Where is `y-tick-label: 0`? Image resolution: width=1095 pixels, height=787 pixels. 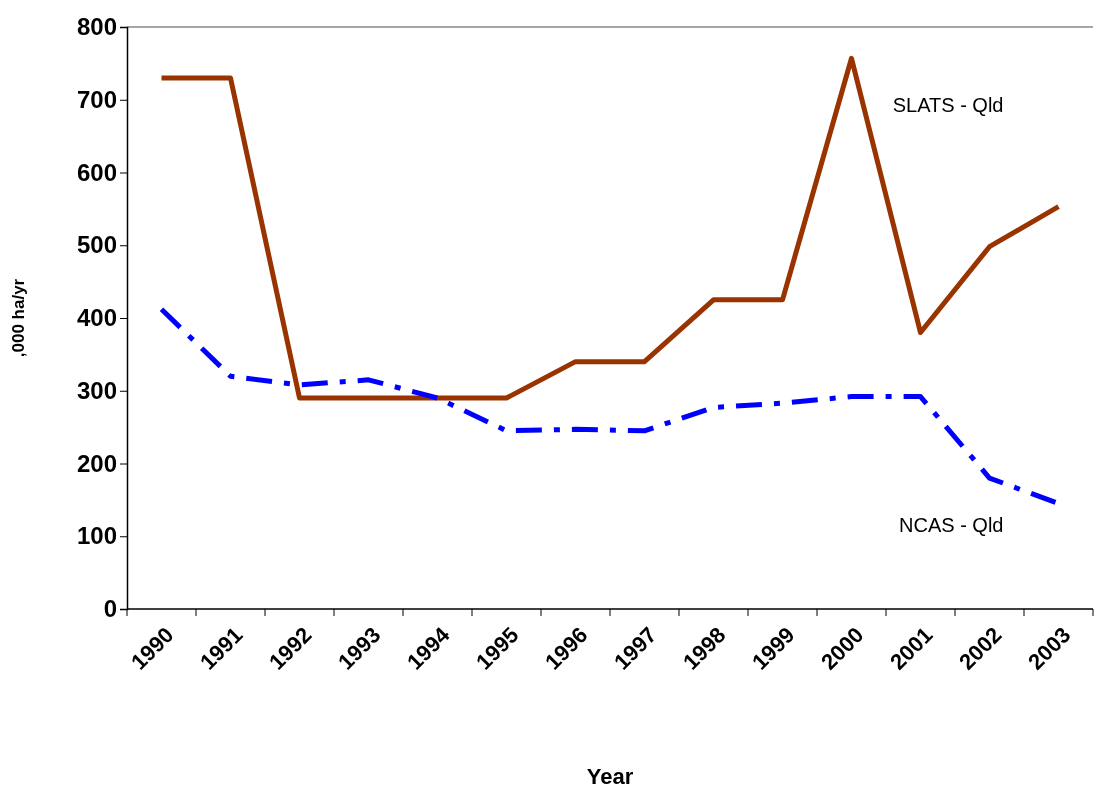
y-tick-label: 0 is located at coordinates (110, 609).